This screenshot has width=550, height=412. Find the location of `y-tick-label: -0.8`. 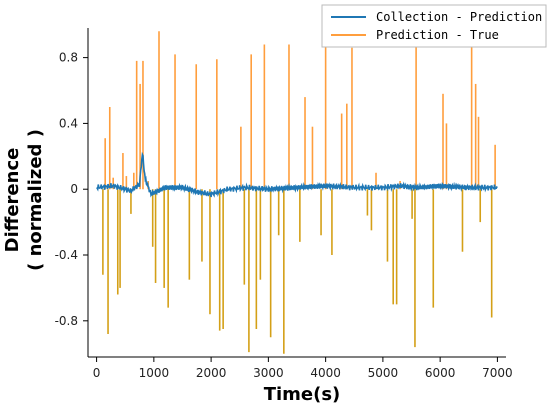

y-tick-label: -0.8 is located at coordinates (66, 321).